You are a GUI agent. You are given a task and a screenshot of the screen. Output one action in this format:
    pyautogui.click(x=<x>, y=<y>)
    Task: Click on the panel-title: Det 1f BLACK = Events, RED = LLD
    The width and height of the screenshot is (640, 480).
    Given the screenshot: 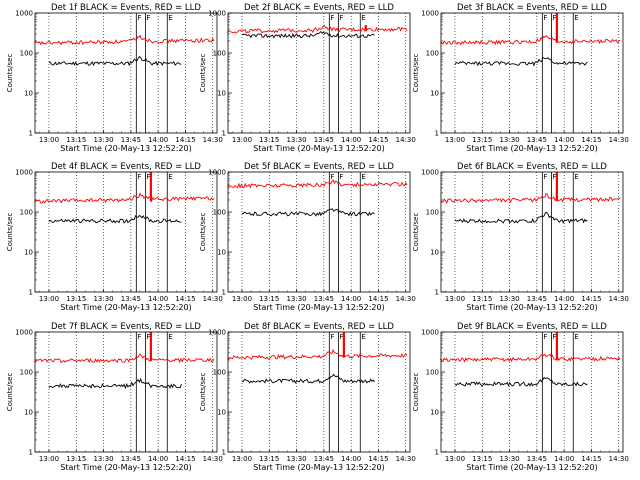 What is the action you would take?
    pyautogui.click(x=126, y=8)
    